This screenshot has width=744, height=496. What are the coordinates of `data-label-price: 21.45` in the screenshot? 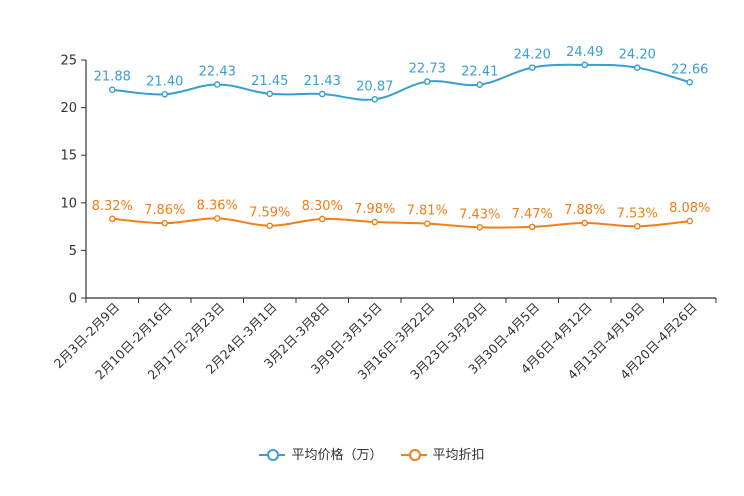 It's located at (269, 81).